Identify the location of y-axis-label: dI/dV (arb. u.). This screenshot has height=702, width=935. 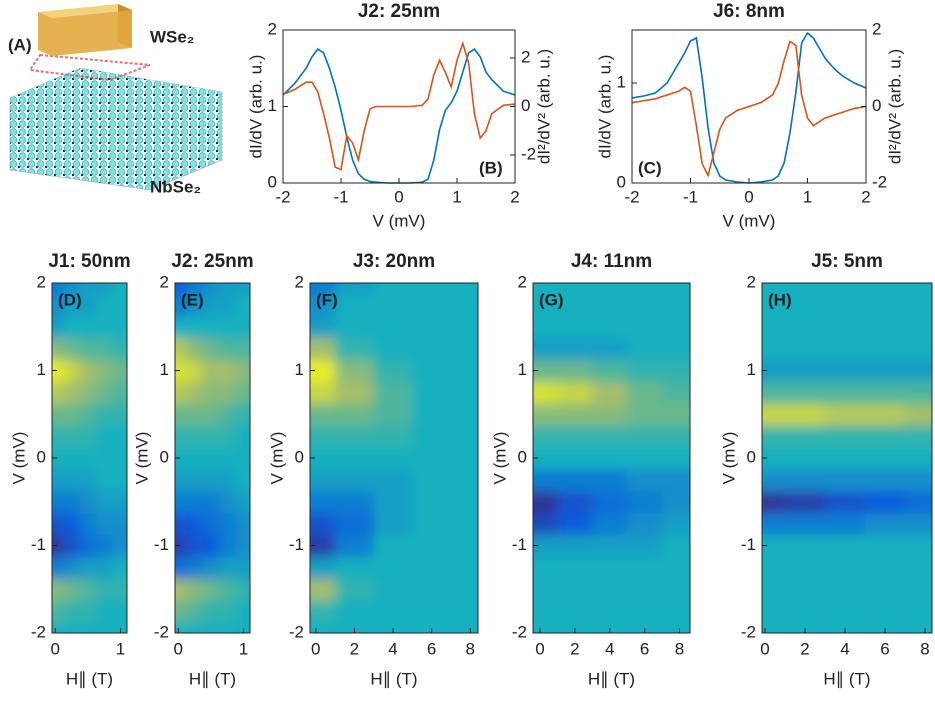
(255, 107).